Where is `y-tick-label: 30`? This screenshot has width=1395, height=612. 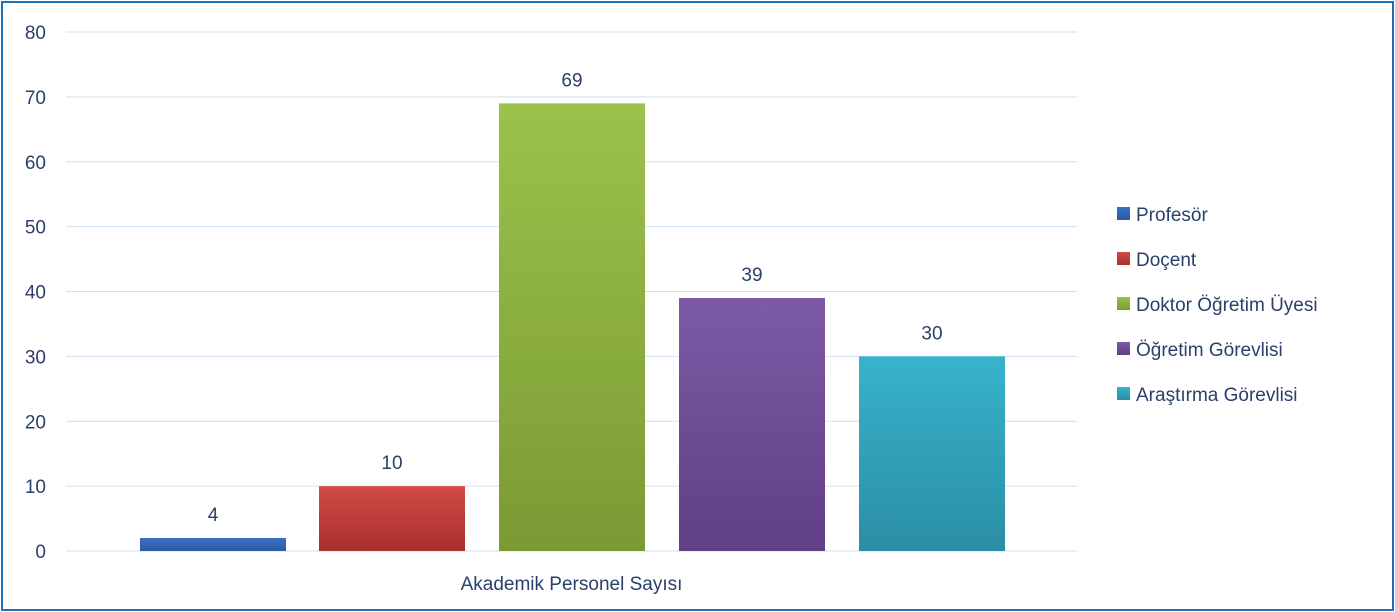 y-tick-label: 30 is located at coordinates (35, 357).